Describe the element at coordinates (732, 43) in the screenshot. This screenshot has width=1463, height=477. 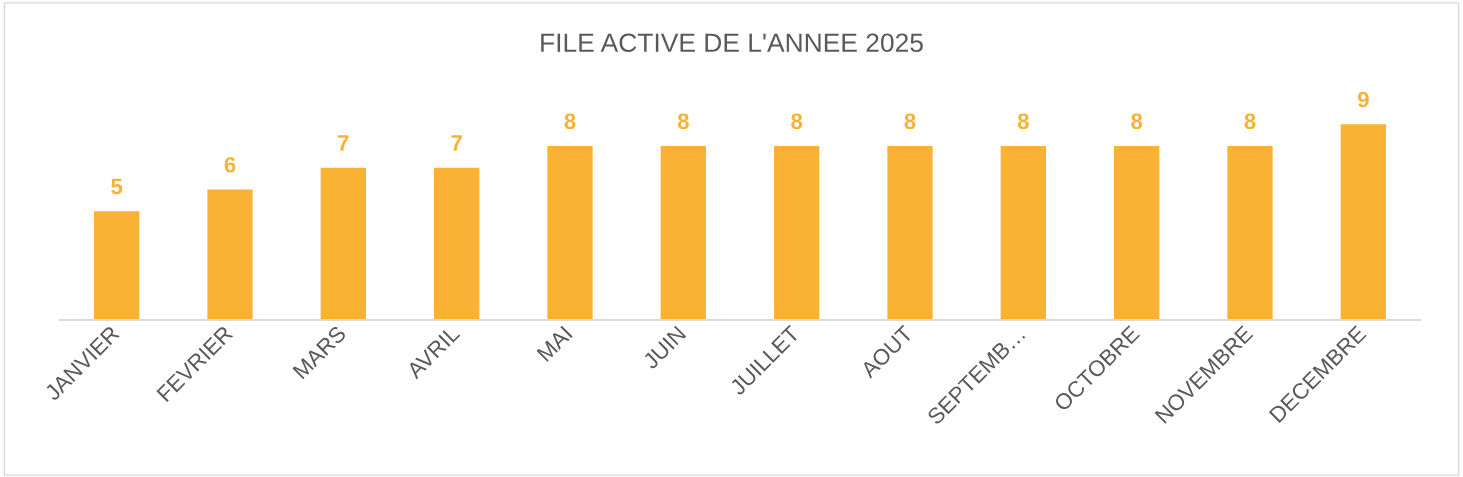
I see `chart-title: FILE ACTIVE DE L'ANNEE 2025` at that location.